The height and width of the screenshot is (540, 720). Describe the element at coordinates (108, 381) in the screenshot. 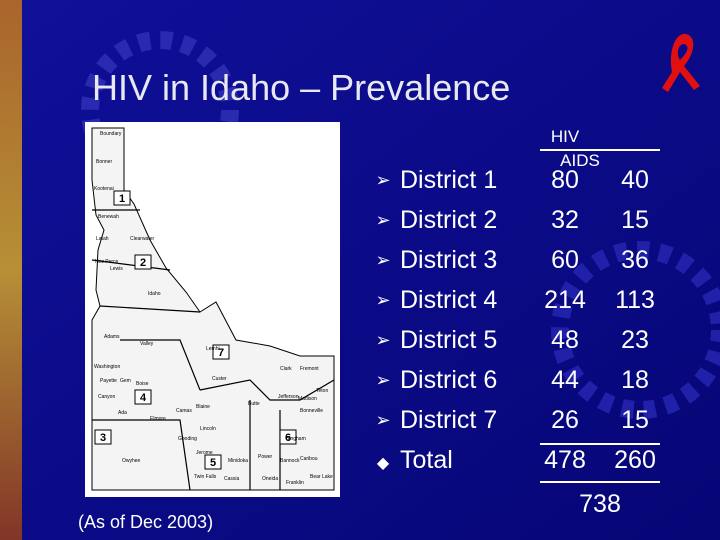

I see `county-name: Payette` at that location.